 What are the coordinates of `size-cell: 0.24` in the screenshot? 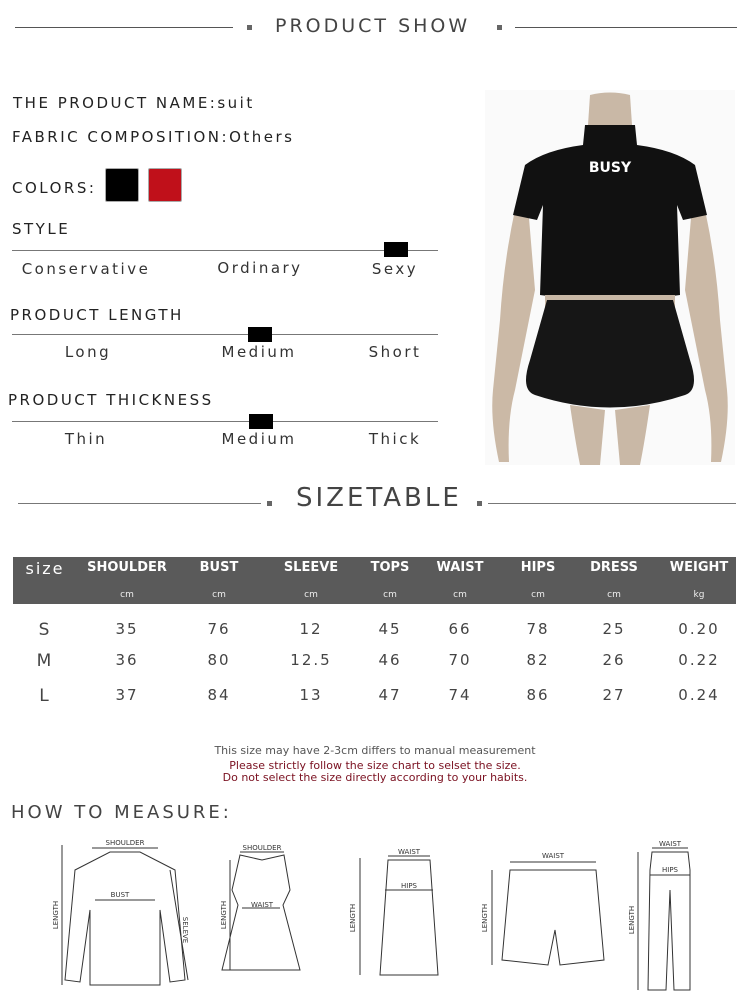 It's located at (699, 695).